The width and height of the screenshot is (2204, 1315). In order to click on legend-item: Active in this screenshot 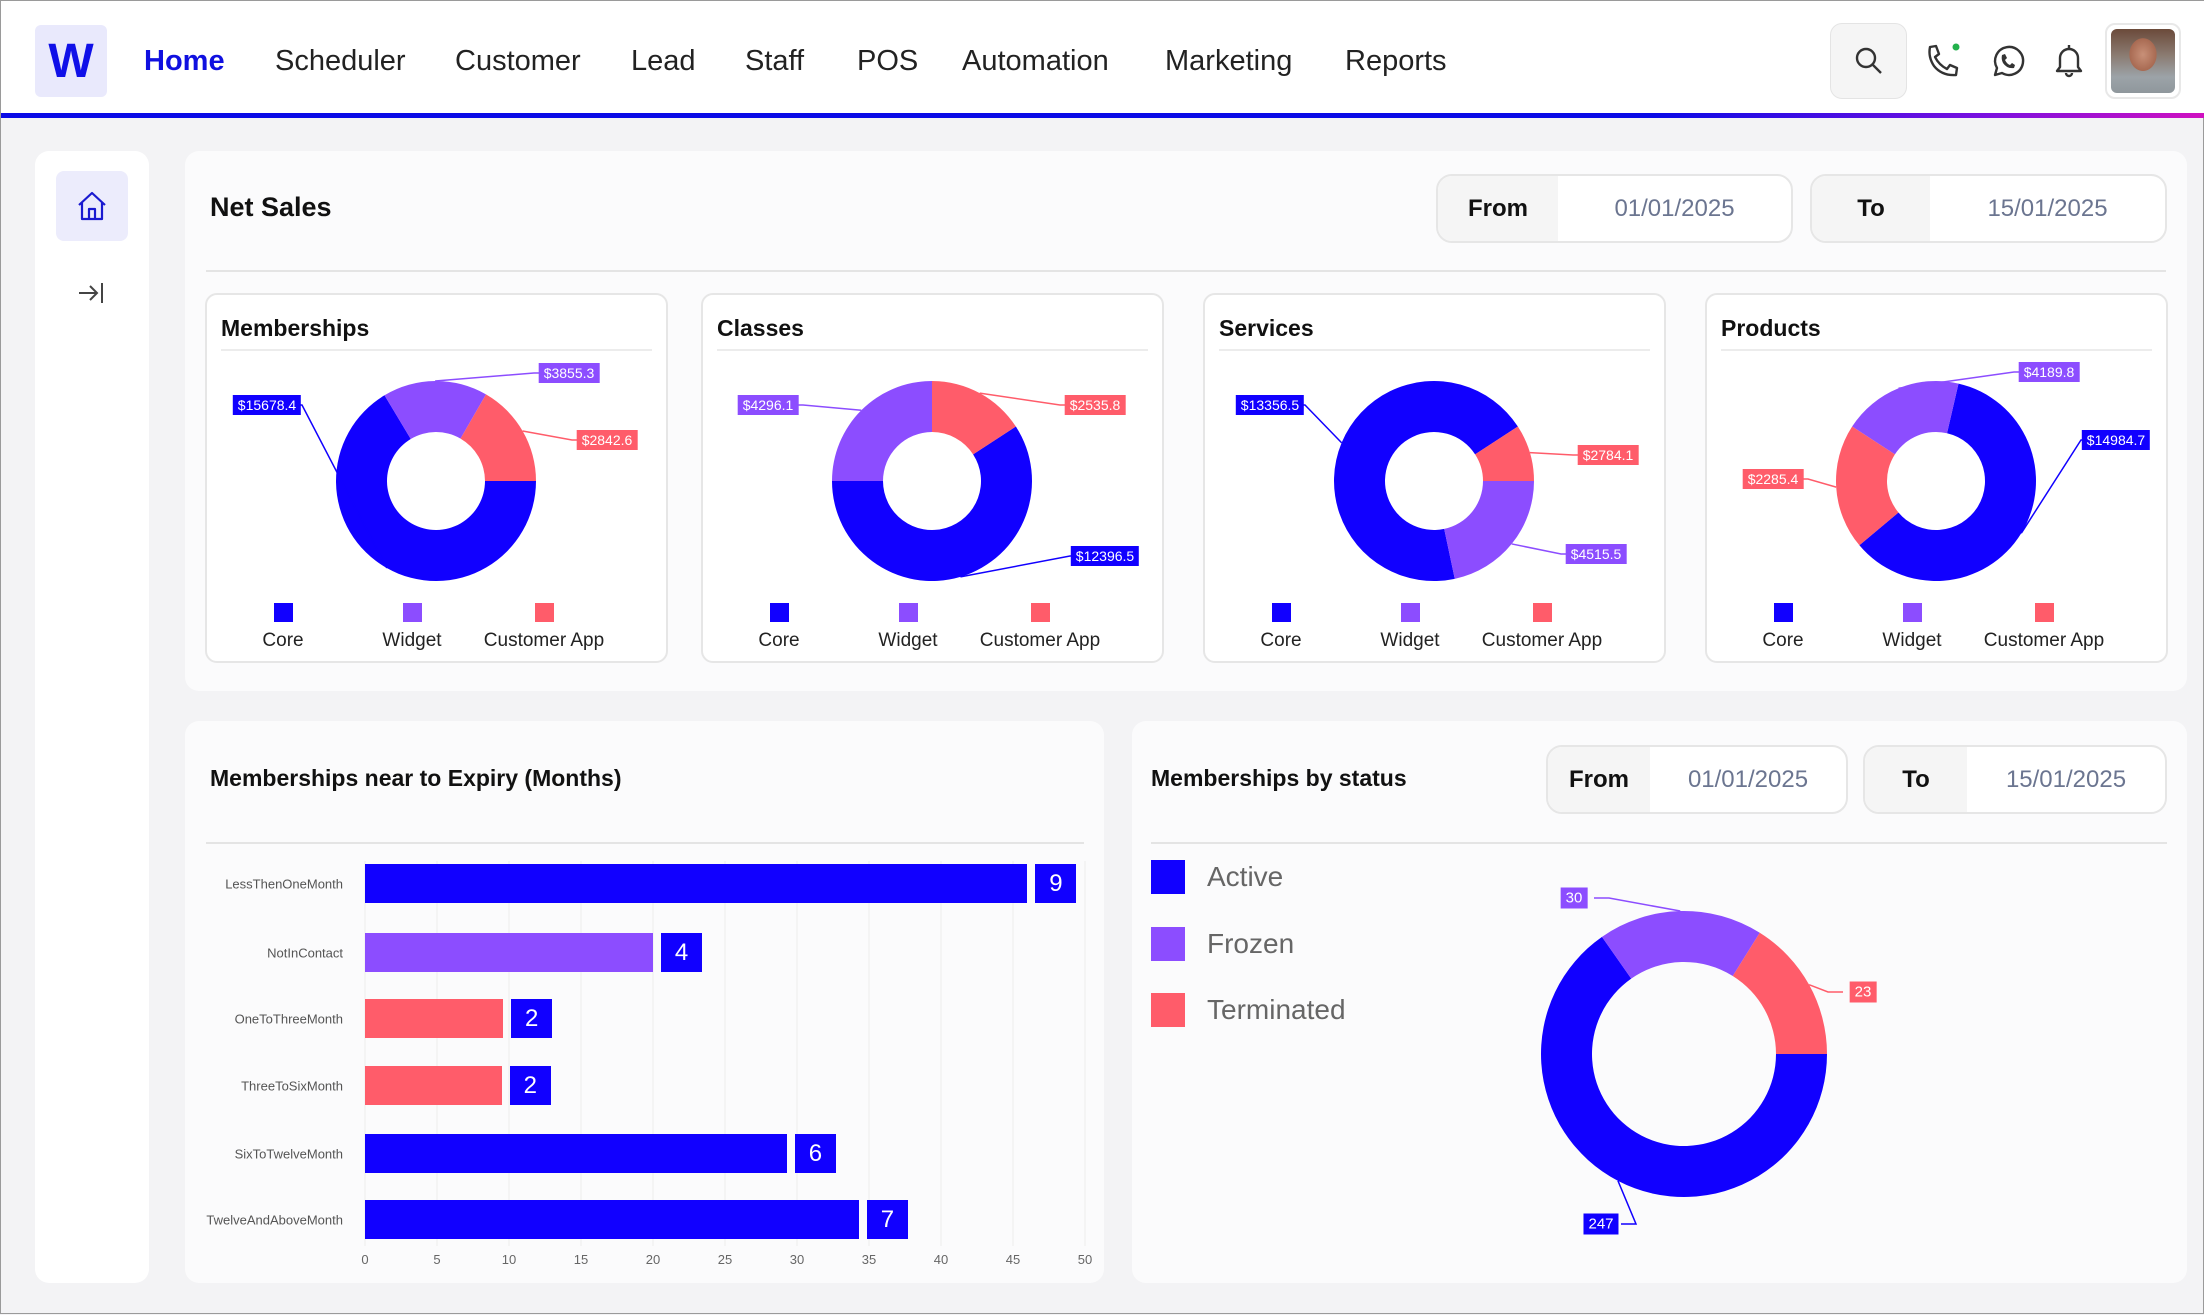, I will do `click(1217, 877)`.